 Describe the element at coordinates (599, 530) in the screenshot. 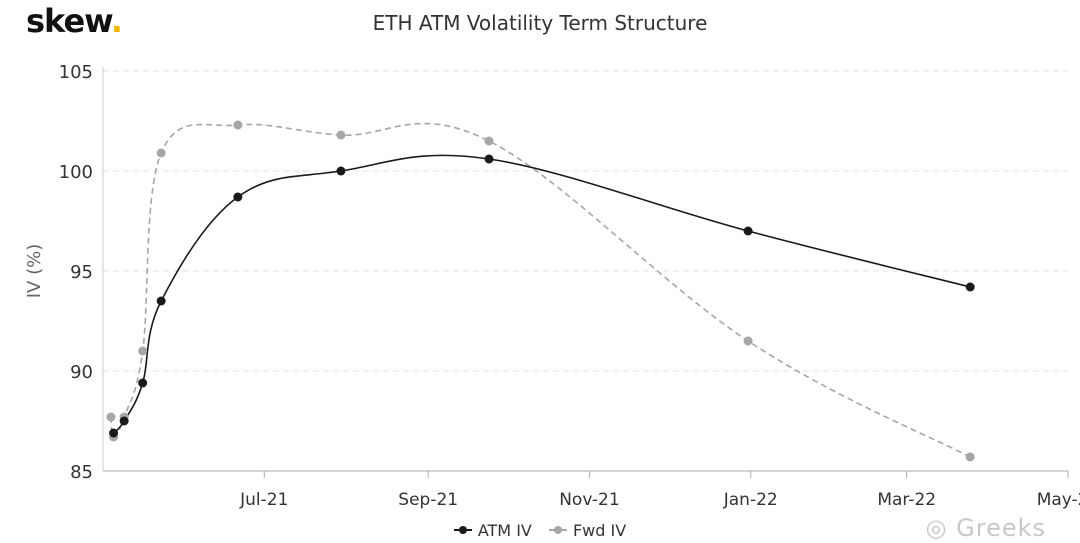

I see `legend-fwd-label: Fwd IV` at that location.